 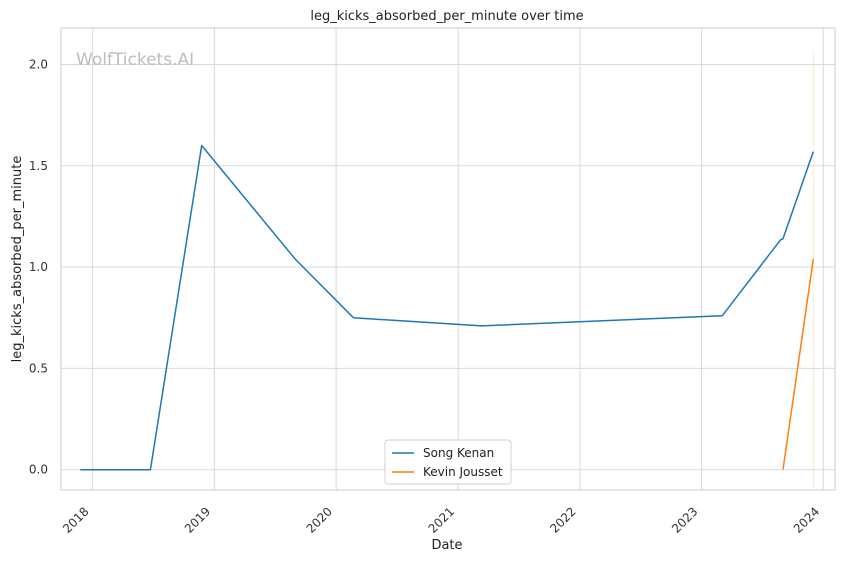 I want to click on x-tick-label: 2020, so click(x=319, y=519).